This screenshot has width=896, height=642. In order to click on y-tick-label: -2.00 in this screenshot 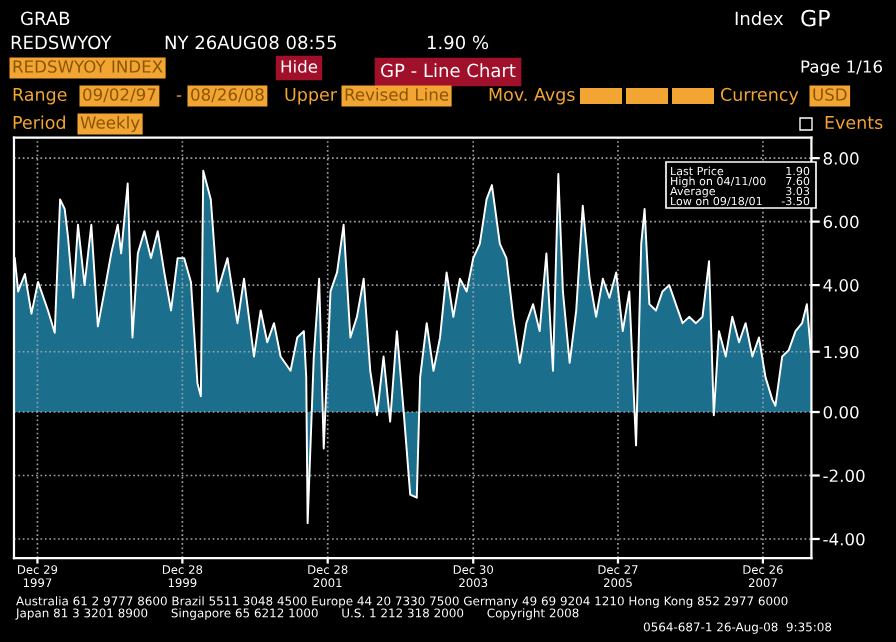, I will do `click(844, 476)`.